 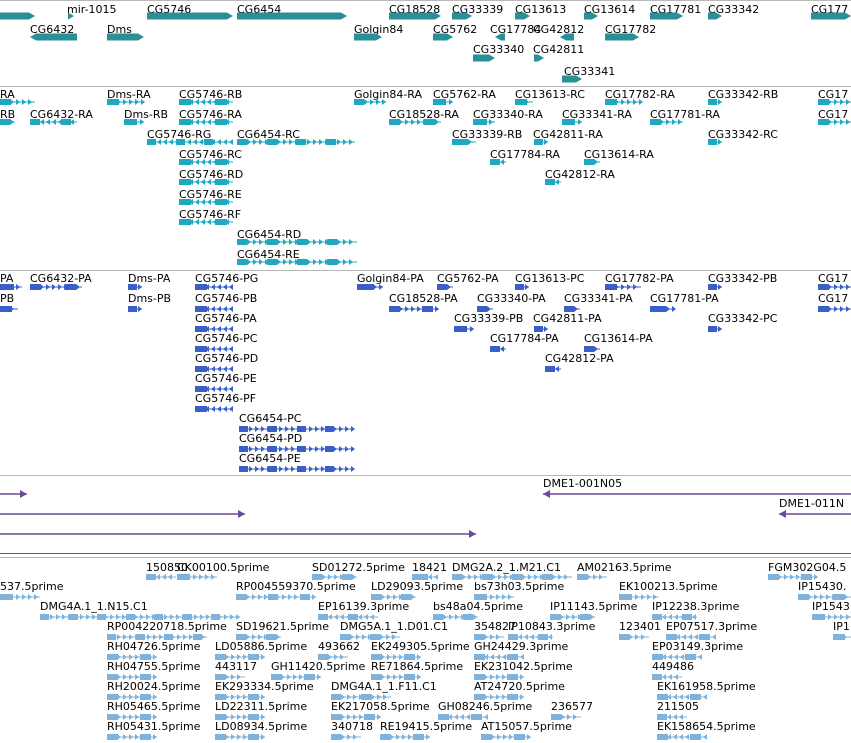 I want to click on feature-label: CG17782, so click(x=631, y=29).